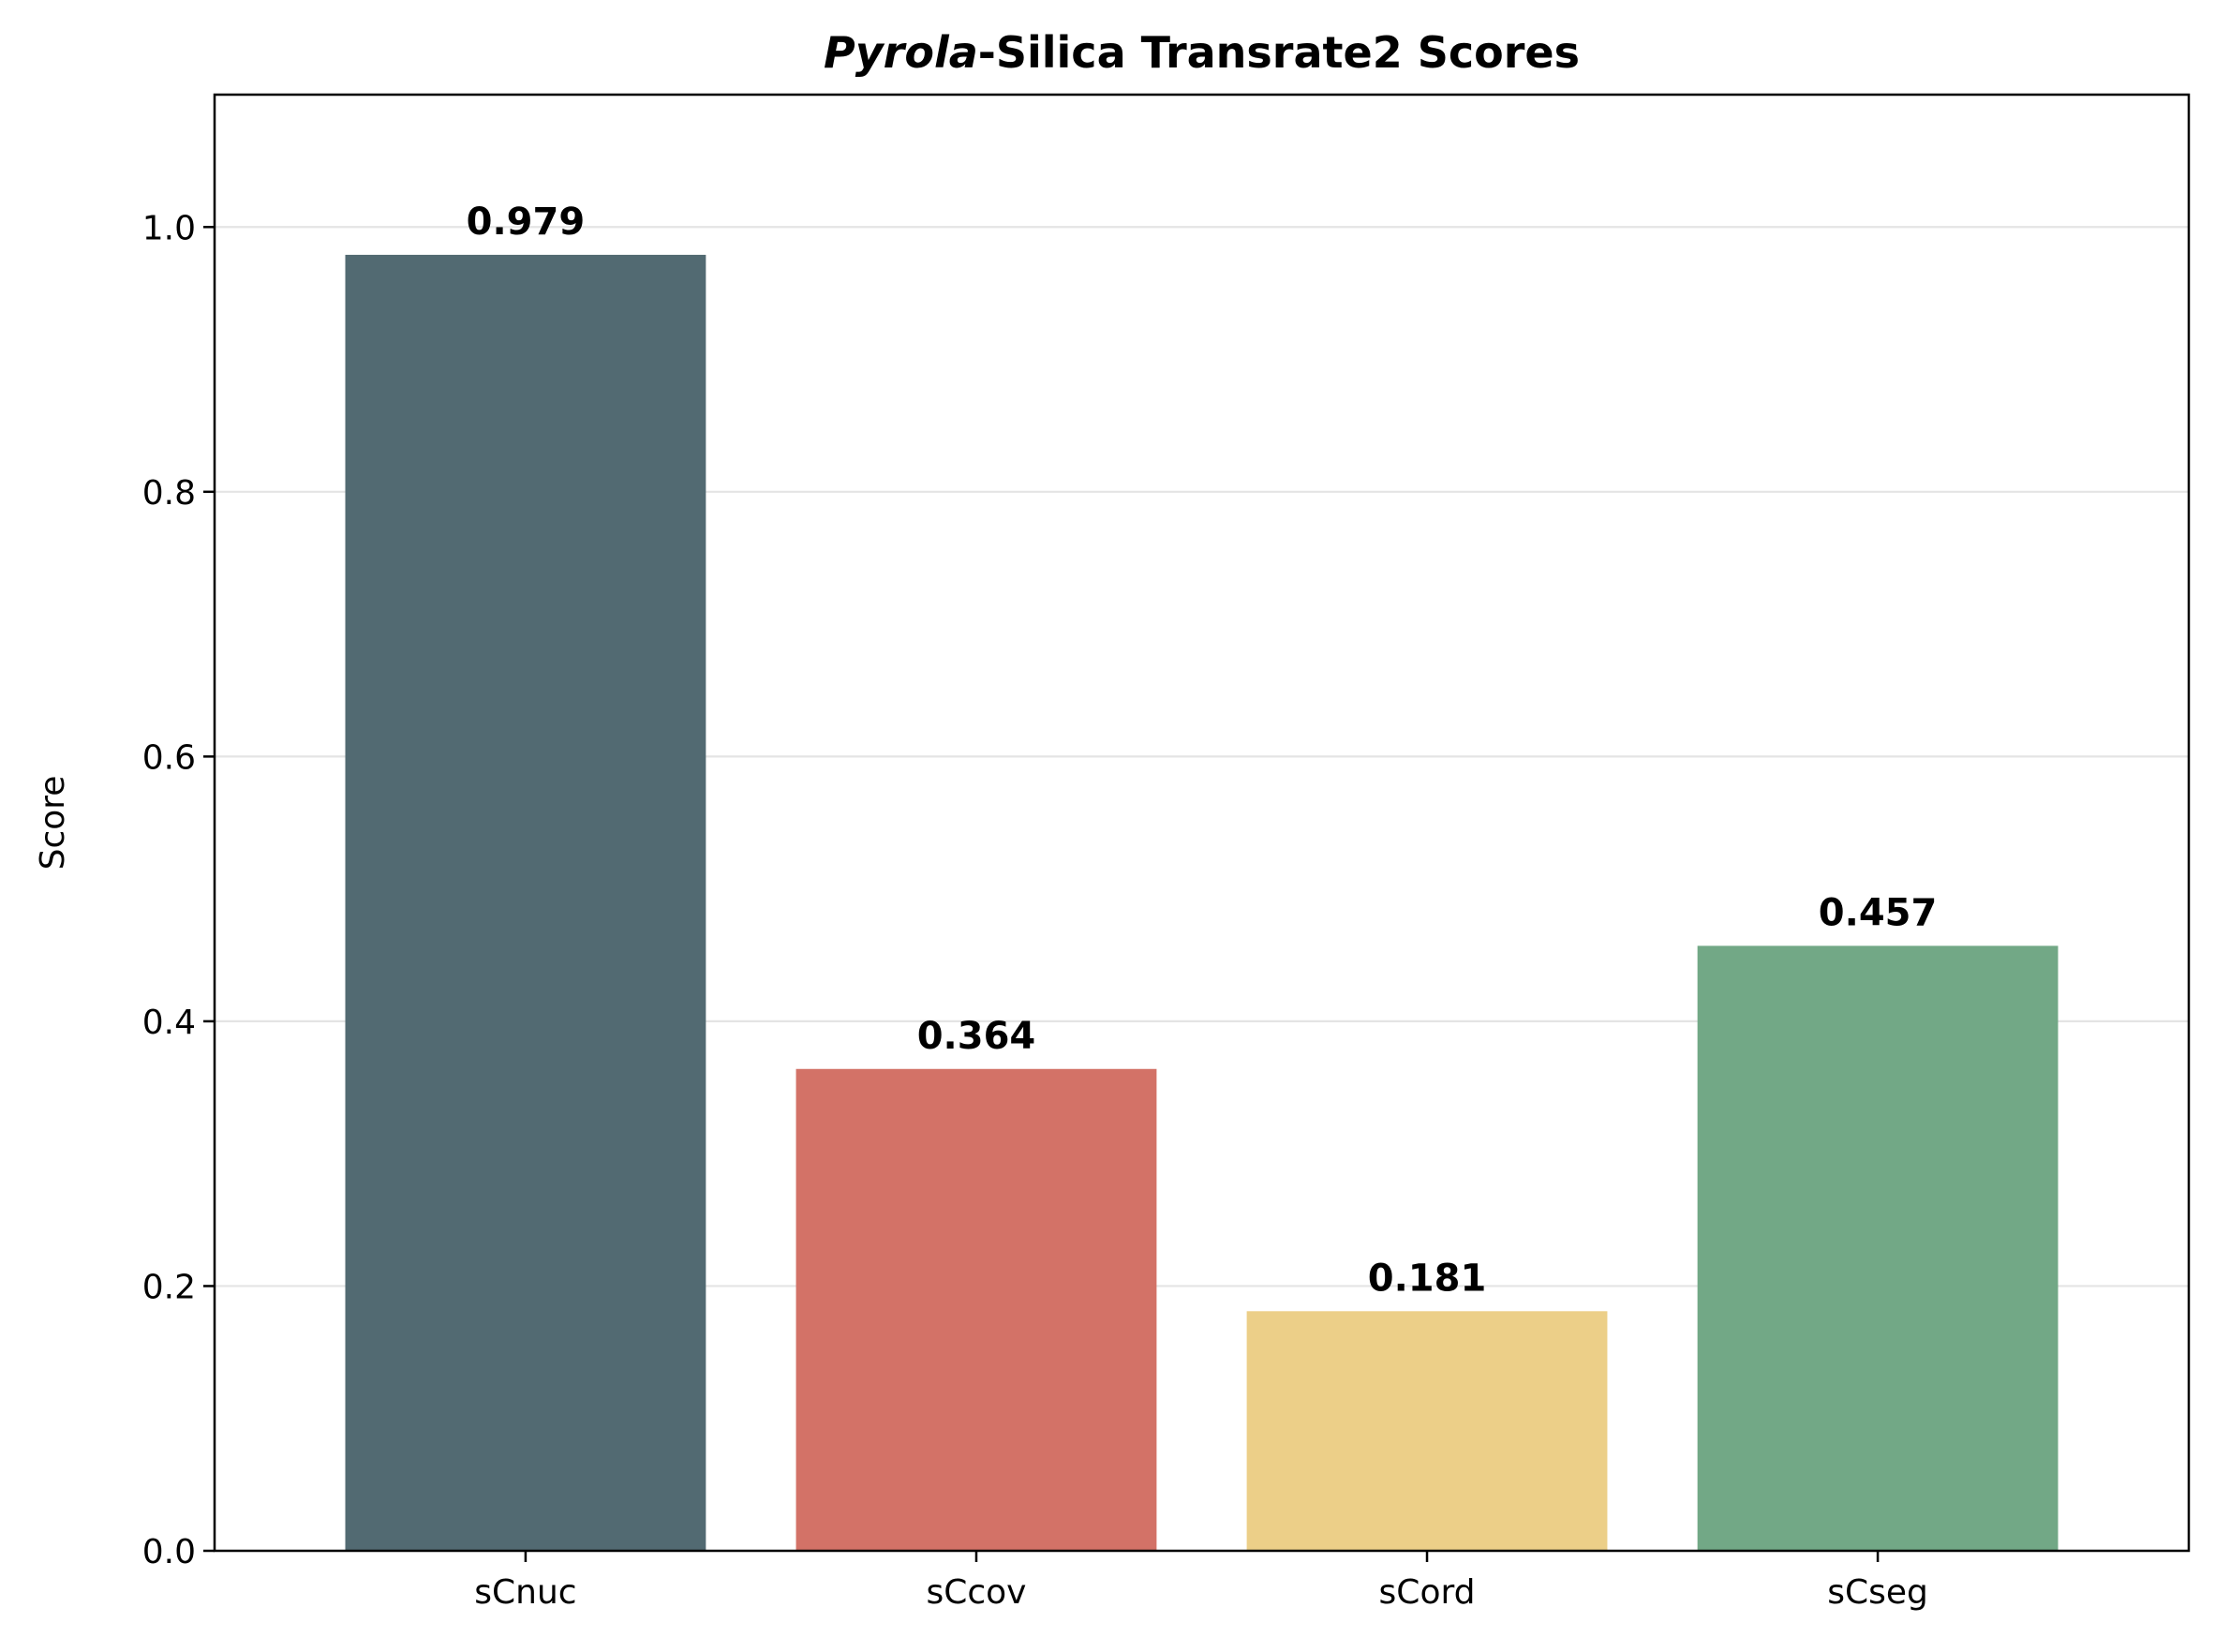  I want to click on y-tick-label: 1.0, so click(169, 228).